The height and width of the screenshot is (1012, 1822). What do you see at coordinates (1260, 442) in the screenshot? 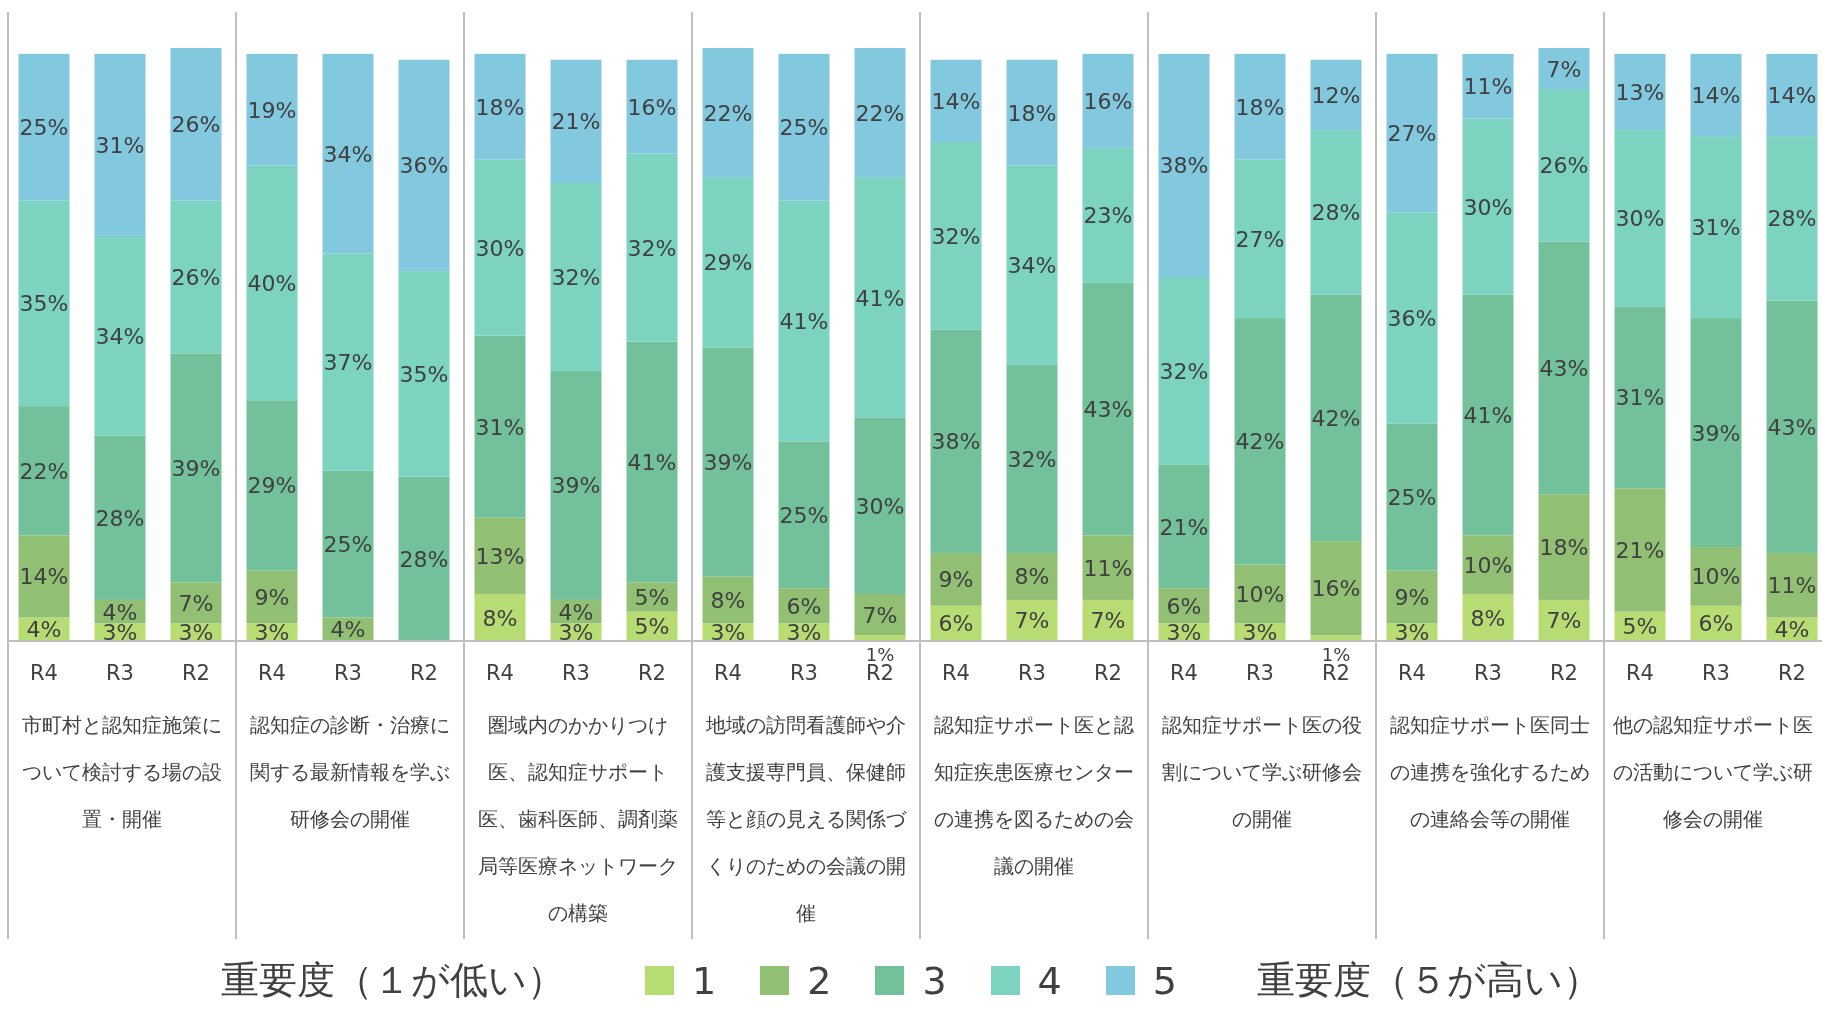
I see `data-label: 42%` at bounding box center [1260, 442].